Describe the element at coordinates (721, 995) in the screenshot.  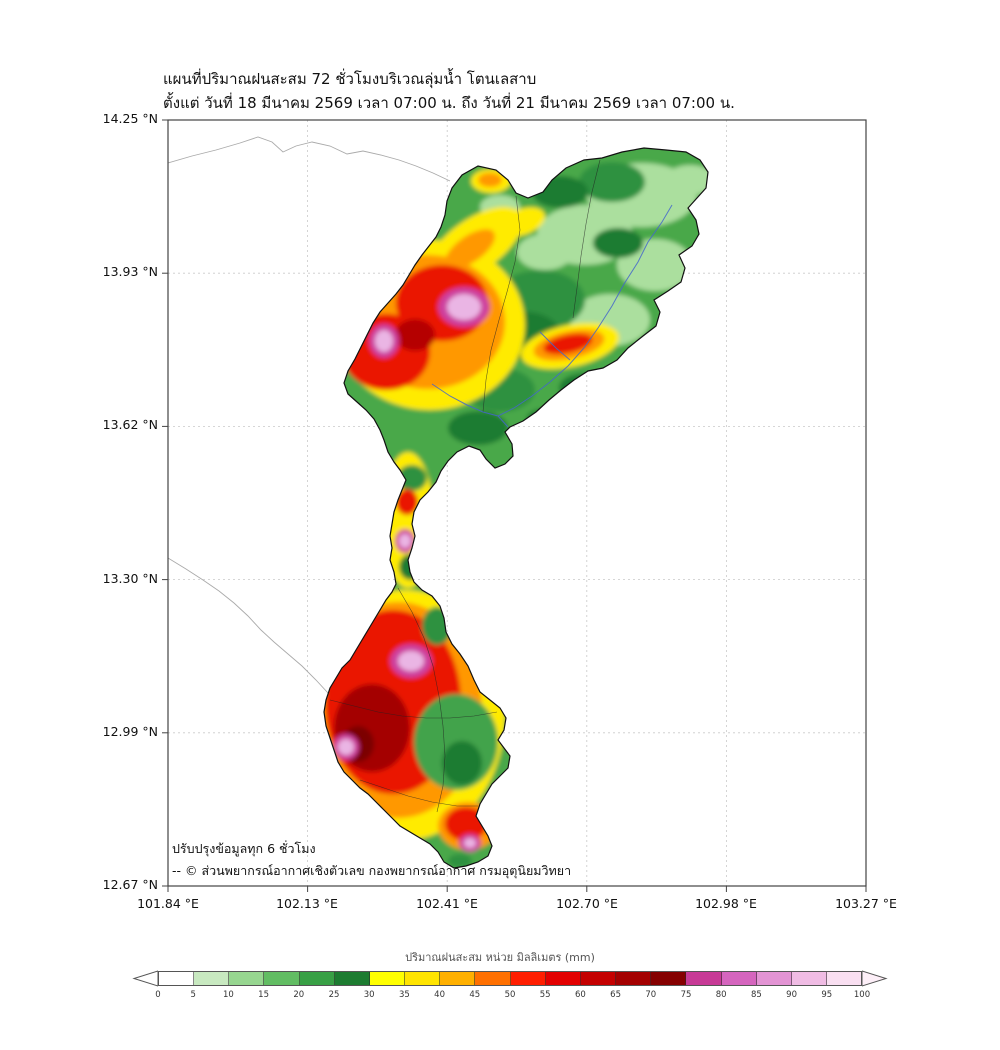
I see `colorbar-tick-label: 80` at that location.